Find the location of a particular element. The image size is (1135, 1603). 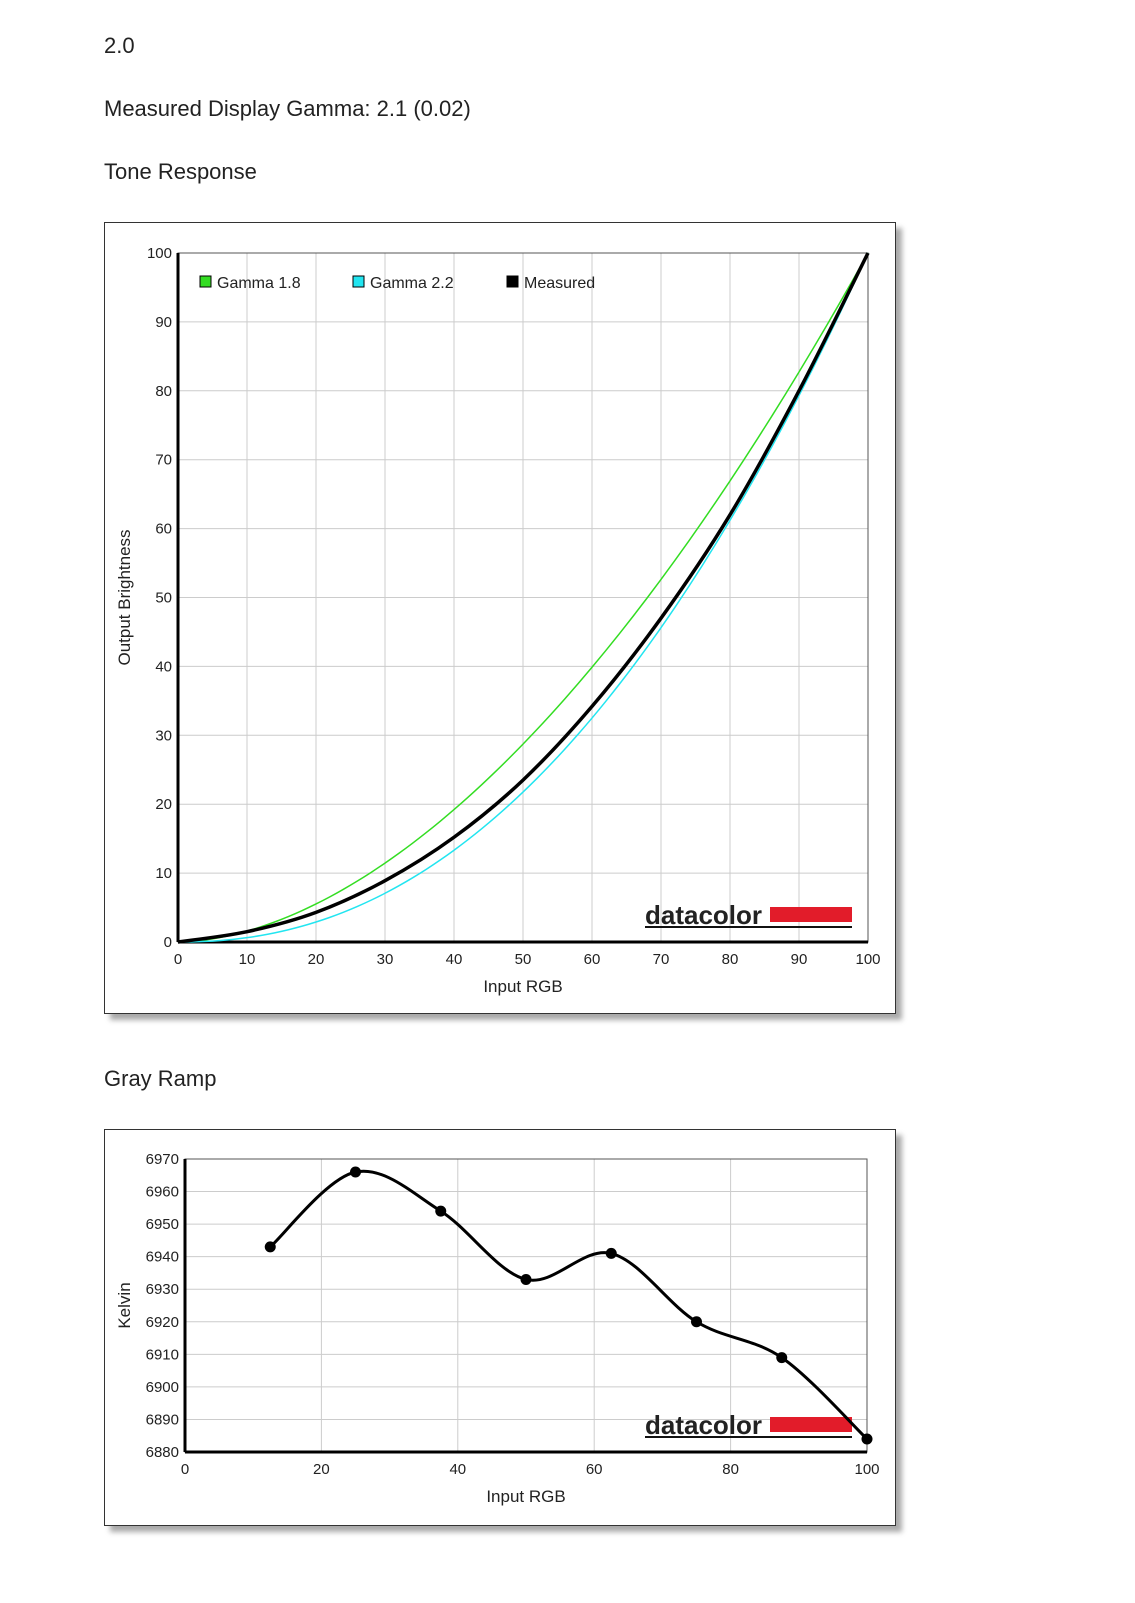

tone-response-heading: Tone Response is located at coordinates (180, 171).